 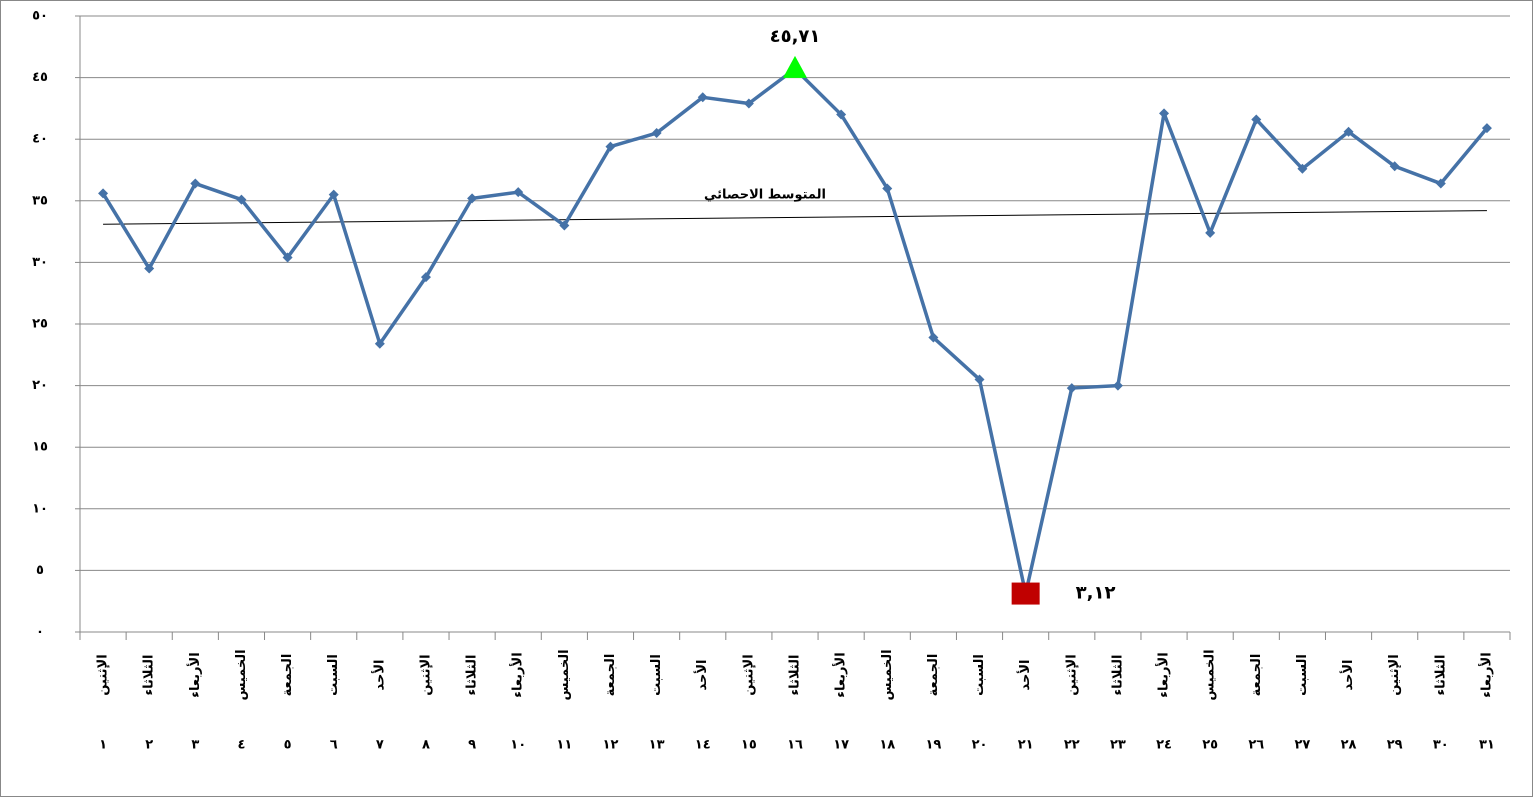 I want to click on day-number: ١٣, so click(x=657, y=745).